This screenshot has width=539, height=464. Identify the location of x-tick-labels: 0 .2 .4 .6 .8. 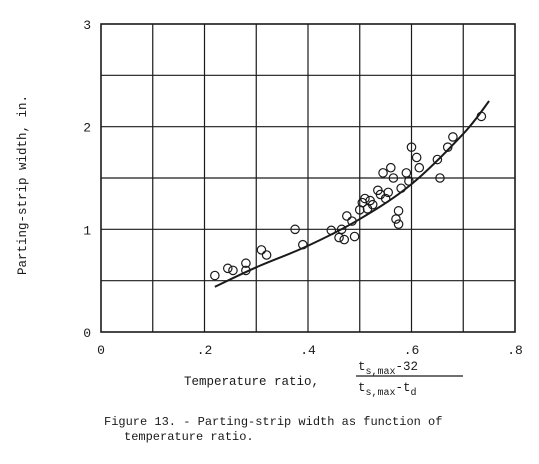
(310, 350).